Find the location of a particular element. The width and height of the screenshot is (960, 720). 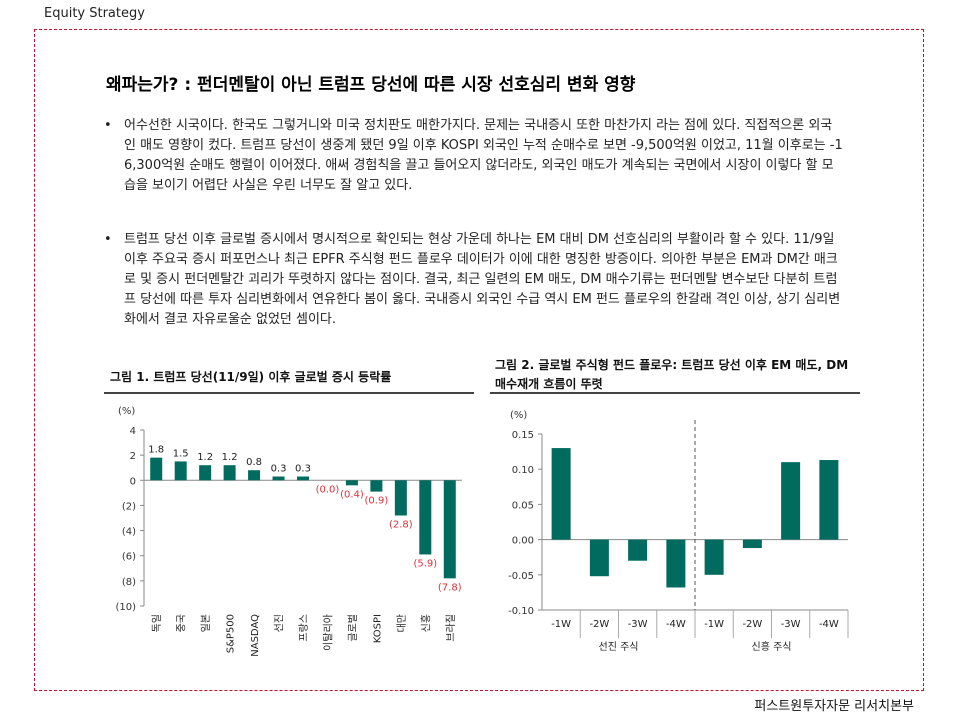

data-label: 1.5 is located at coordinates (181, 453).